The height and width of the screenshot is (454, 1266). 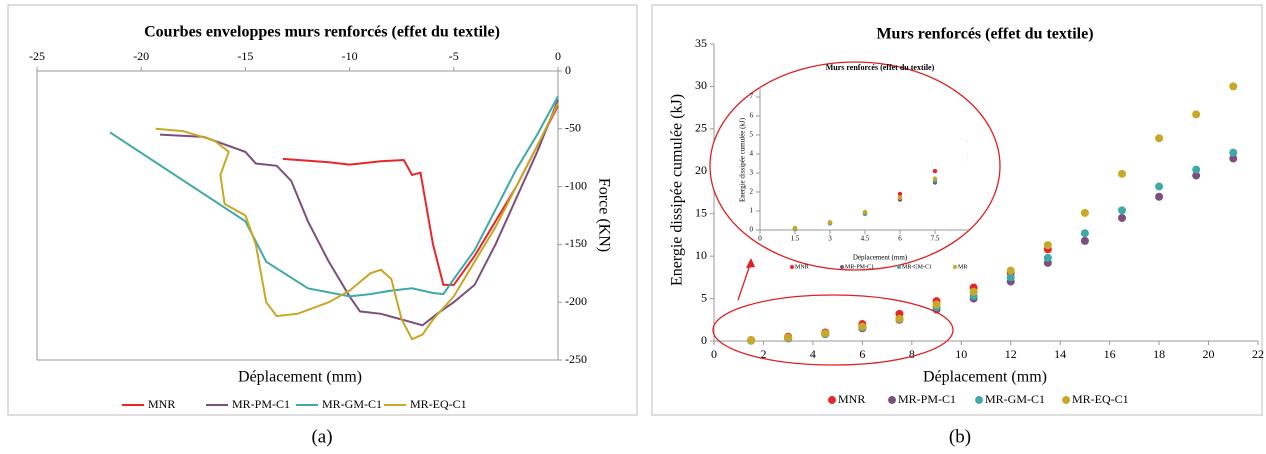 What do you see at coordinates (677, 190) in the screenshot?
I see `y-axis-label: Energie dissipée cumulée (kJ)` at bounding box center [677, 190].